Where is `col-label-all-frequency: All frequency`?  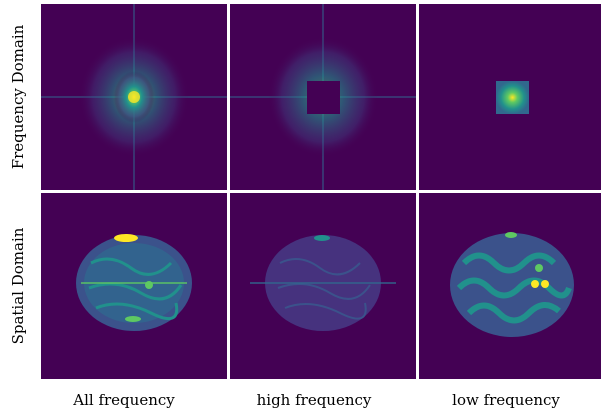 col-label-all-frequency: All frequency is located at coordinates (124, 400).